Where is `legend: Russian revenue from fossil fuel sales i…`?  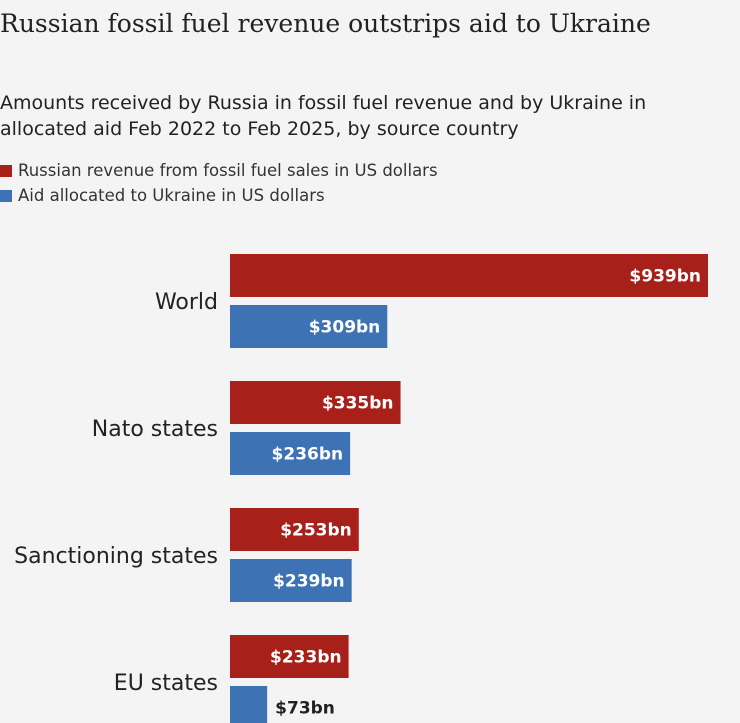 legend: Russian revenue from fossil fuel sales i… is located at coordinates (367, 183).